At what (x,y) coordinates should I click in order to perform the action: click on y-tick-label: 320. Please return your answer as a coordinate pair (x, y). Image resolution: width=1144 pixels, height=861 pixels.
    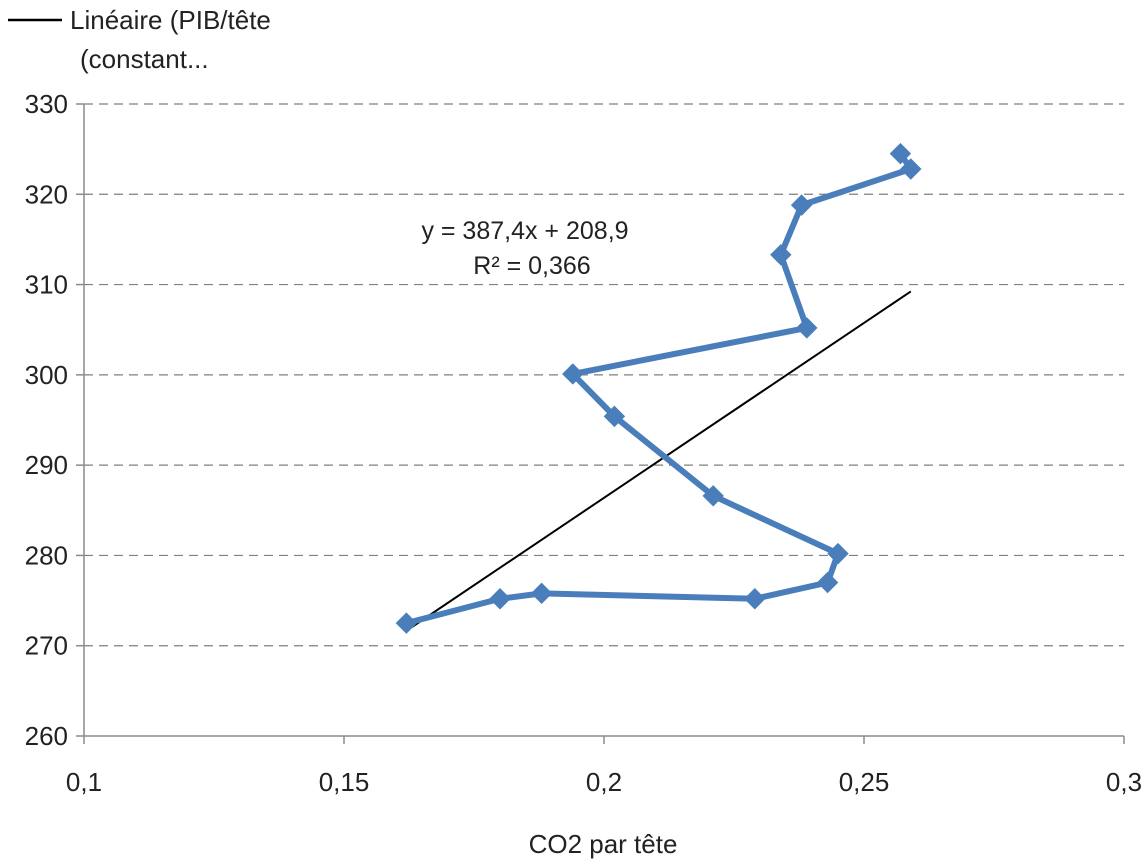
    Looking at the image, I should click on (46, 194).